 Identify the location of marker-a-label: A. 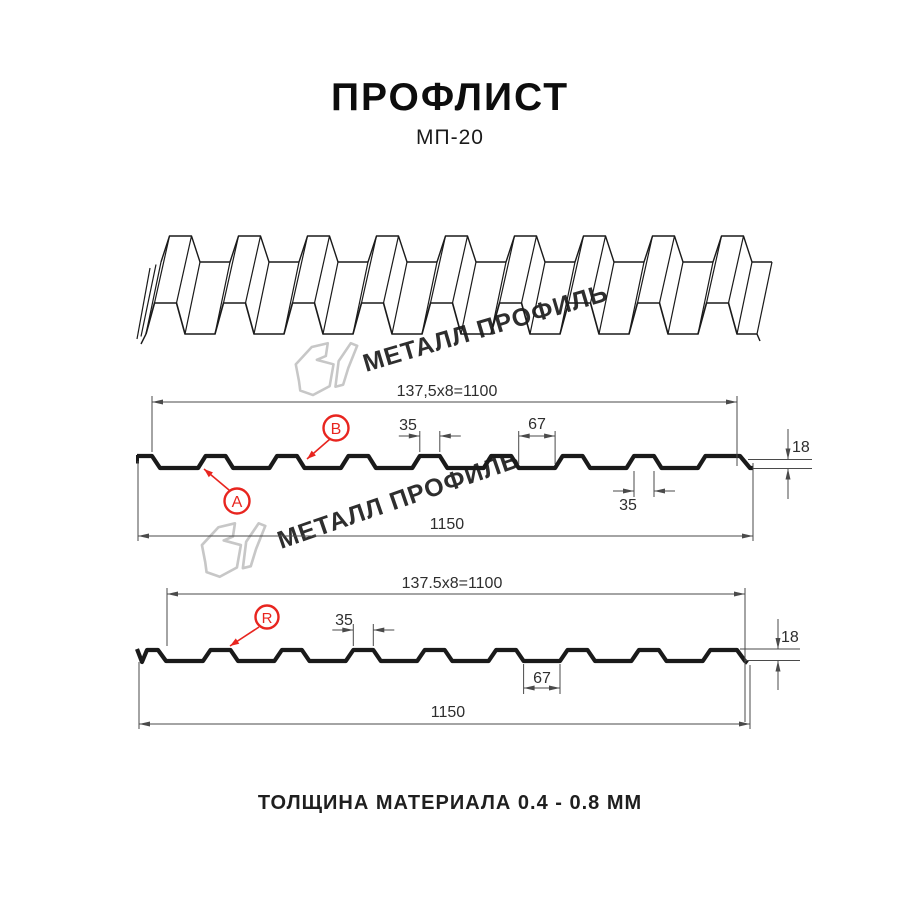
(237, 502).